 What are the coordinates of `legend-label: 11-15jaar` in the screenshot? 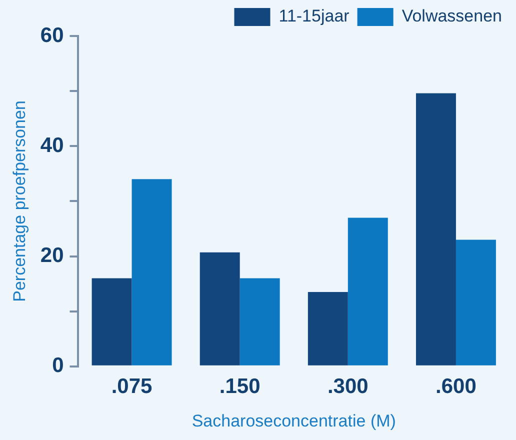 It's located at (314, 16).